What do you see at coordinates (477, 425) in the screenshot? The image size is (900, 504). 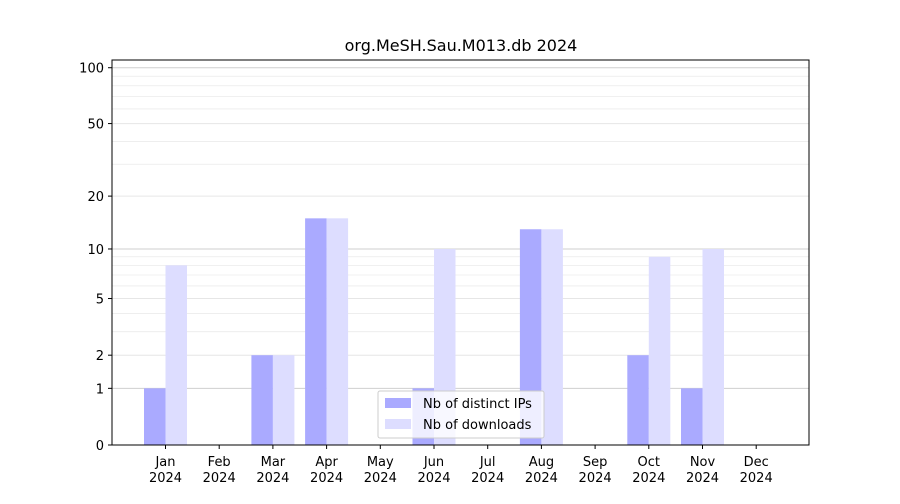 I see `legend-label-downloads: Nb of downloads` at bounding box center [477, 425].